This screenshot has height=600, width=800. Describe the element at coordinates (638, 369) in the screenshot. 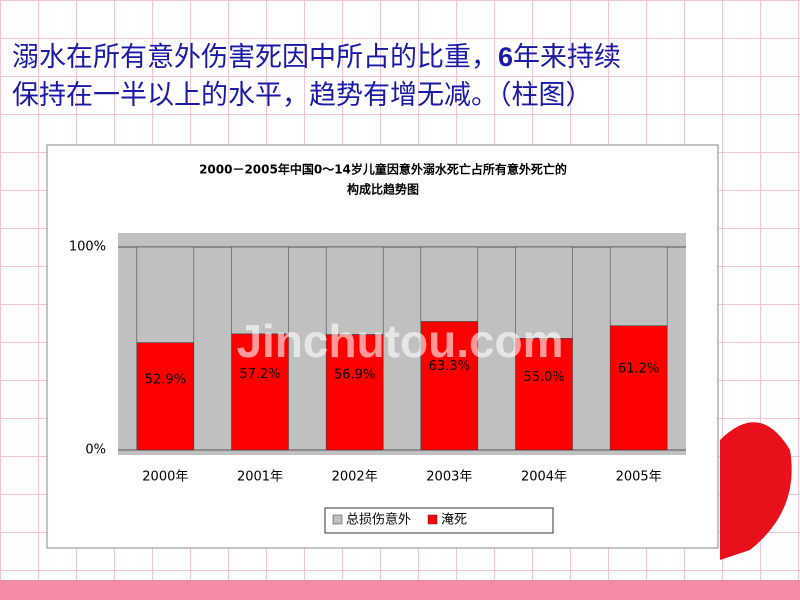

I see `value-label: 61.2%` at that location.